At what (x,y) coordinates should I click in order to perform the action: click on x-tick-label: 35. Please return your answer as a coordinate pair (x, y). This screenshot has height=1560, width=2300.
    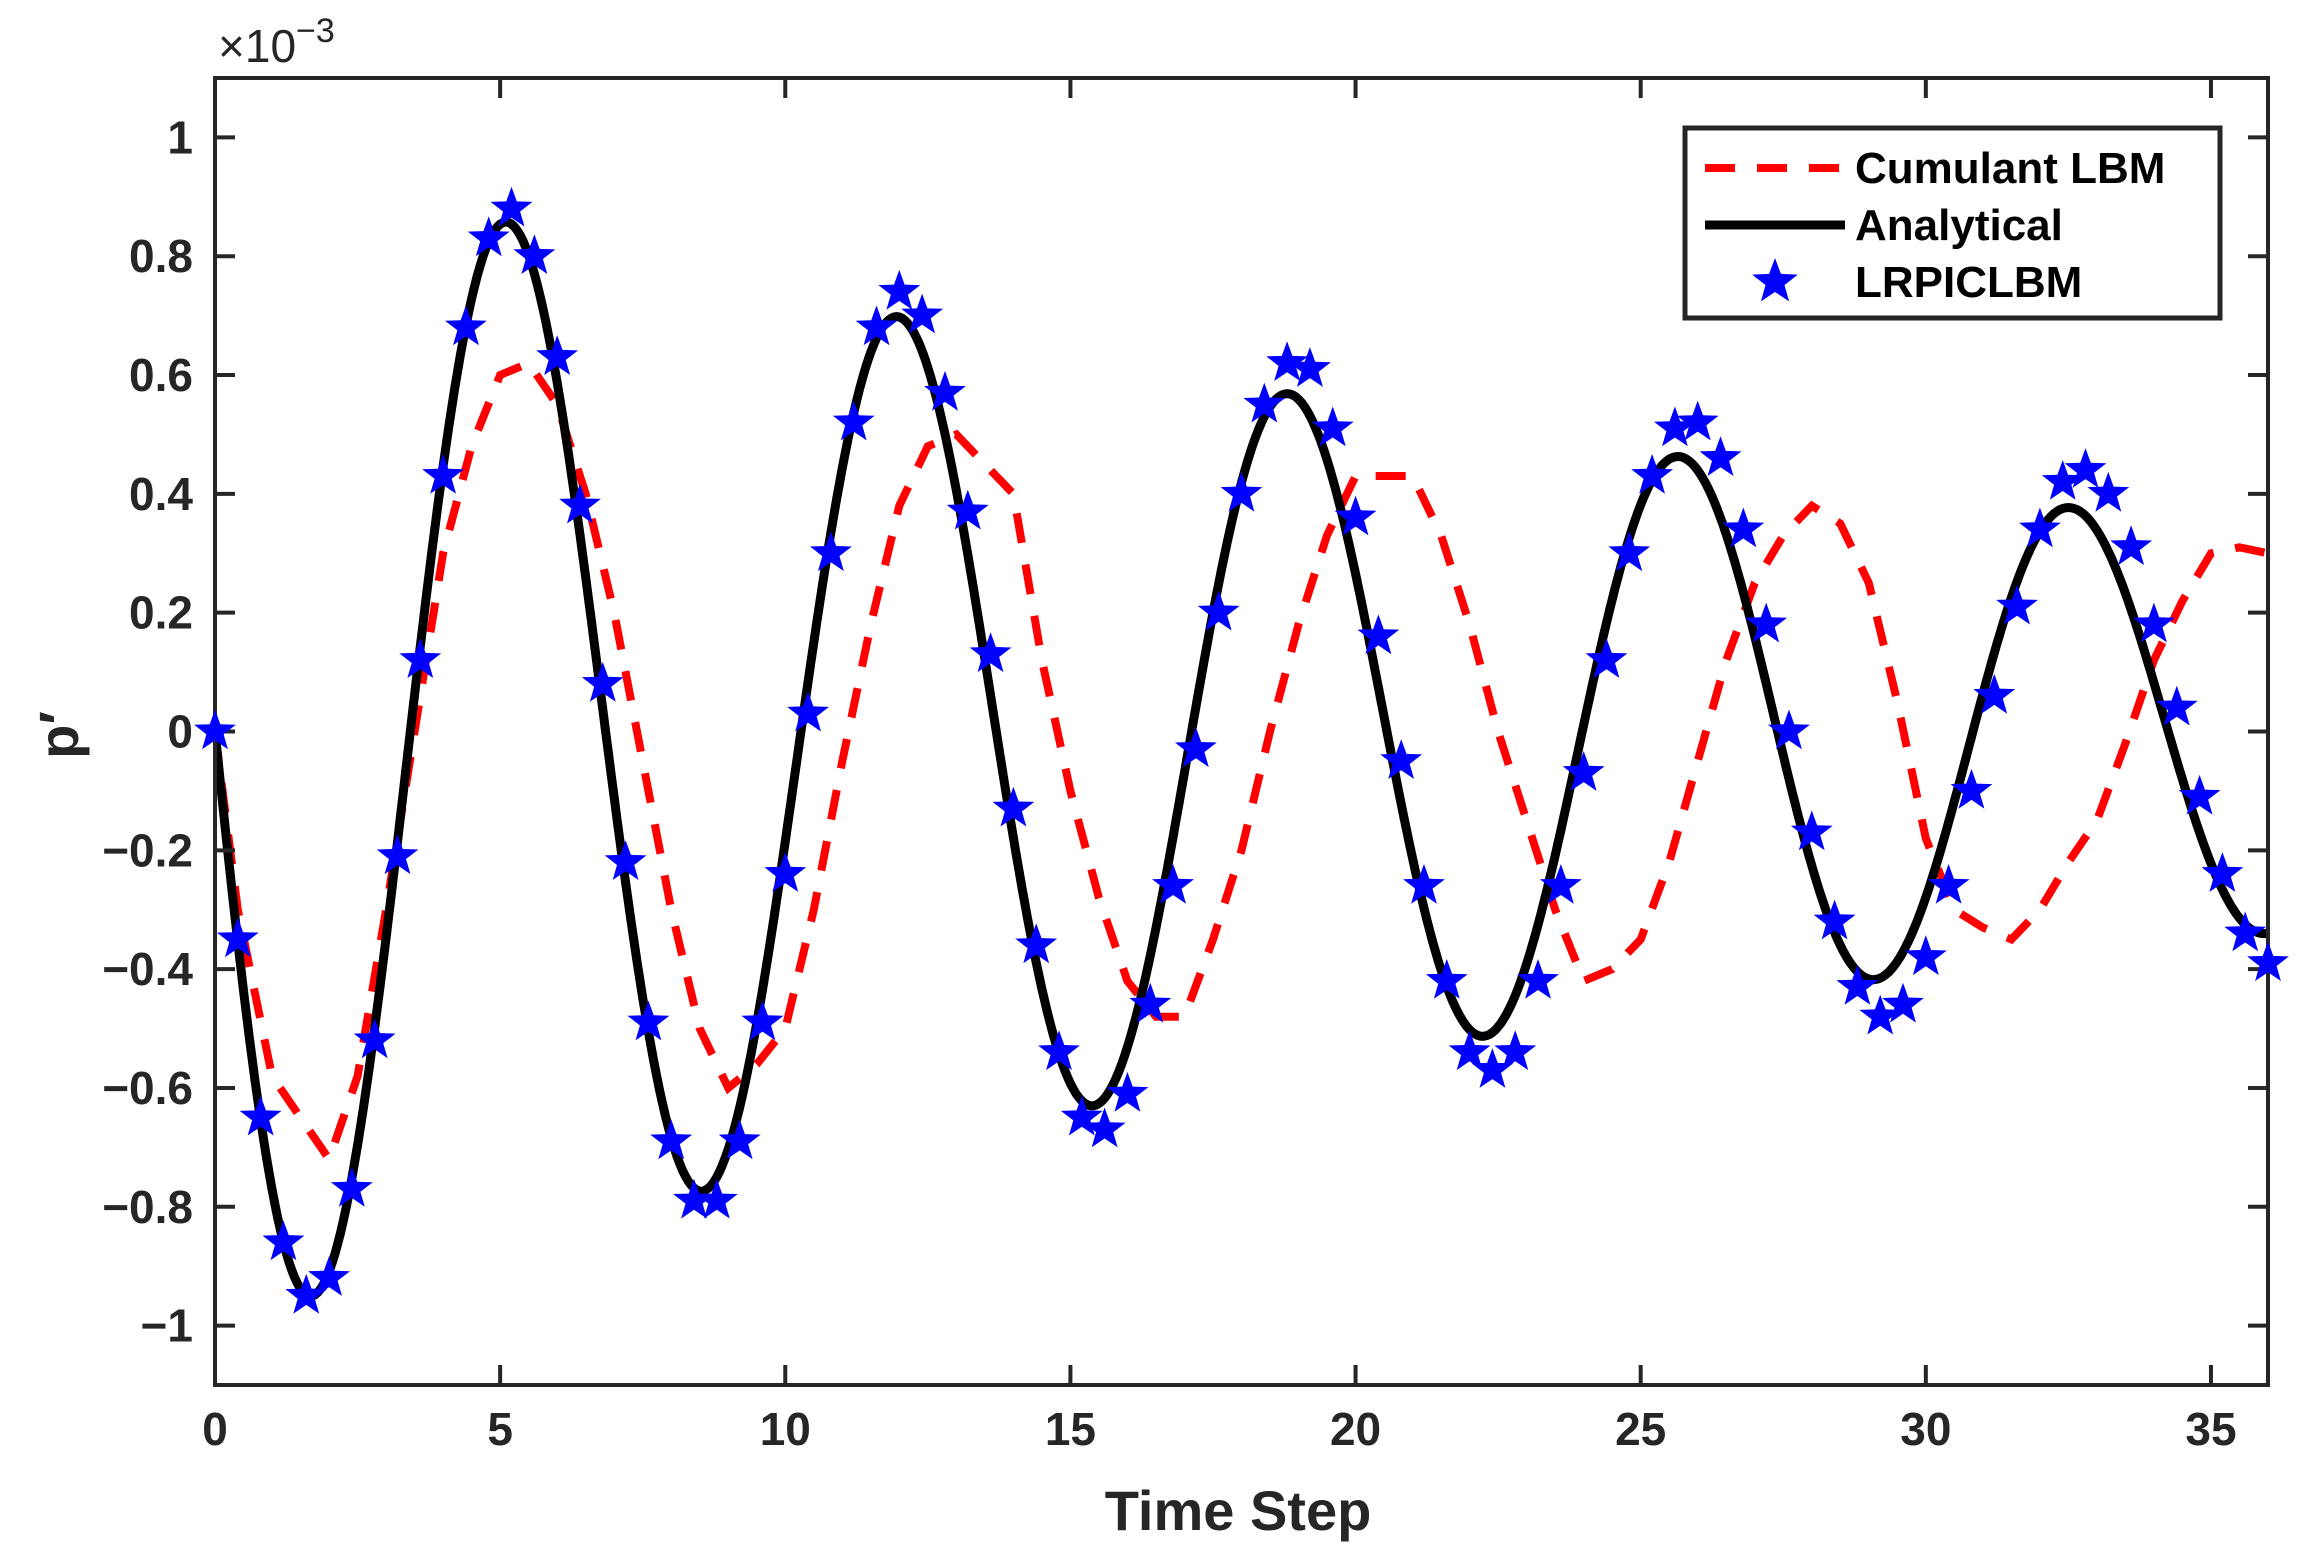
    Looking at the image, I should click on (2210, 1429).